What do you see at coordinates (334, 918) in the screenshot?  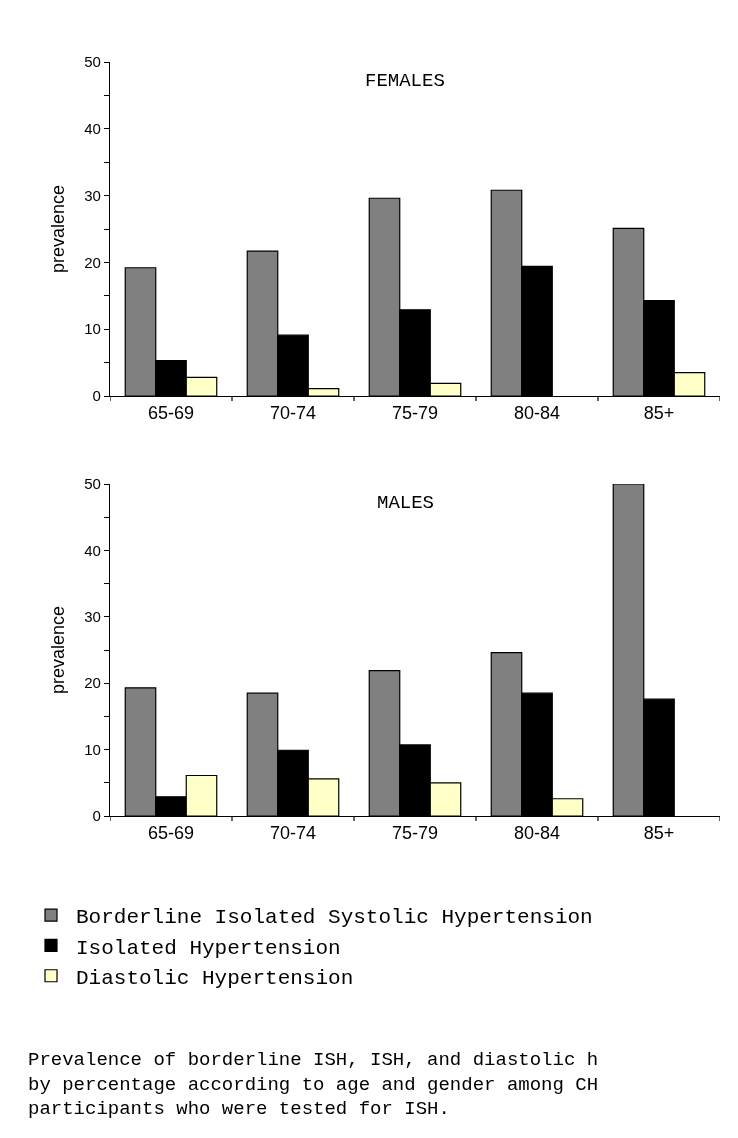 I see `legend-label: Borderline Isolated Systolic Hypertension` at bounding box center [334, 918].